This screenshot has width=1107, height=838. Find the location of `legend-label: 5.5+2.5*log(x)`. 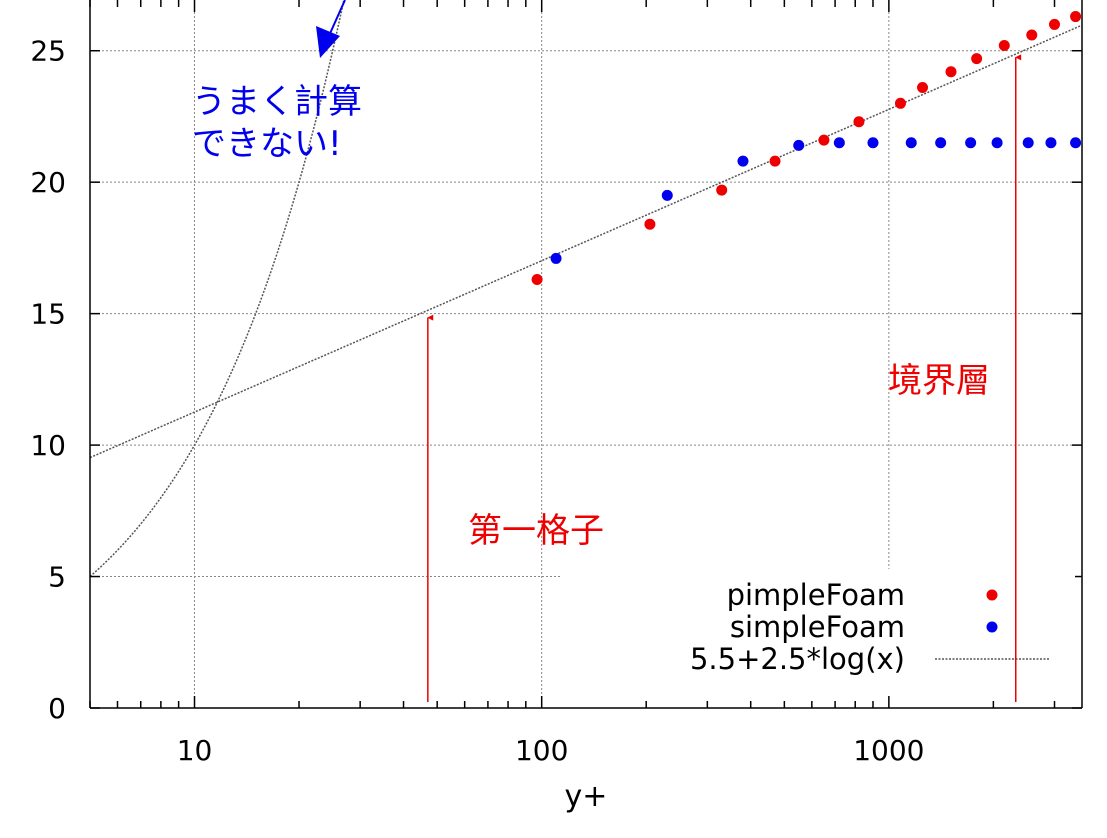

legend-label: 5.5+2.5*log(x) is located at coordinates (797, 659).